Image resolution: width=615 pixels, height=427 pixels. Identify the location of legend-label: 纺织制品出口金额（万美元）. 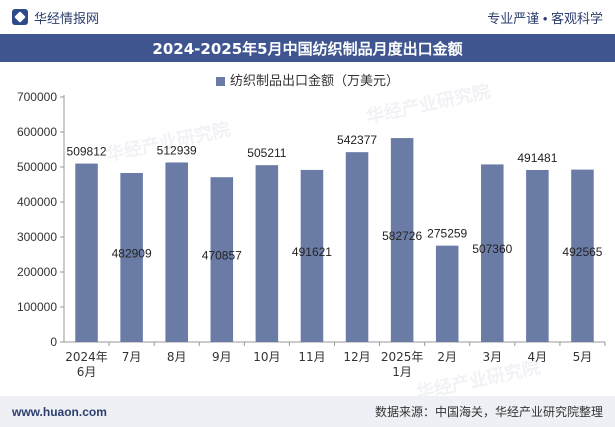
(314, 80).